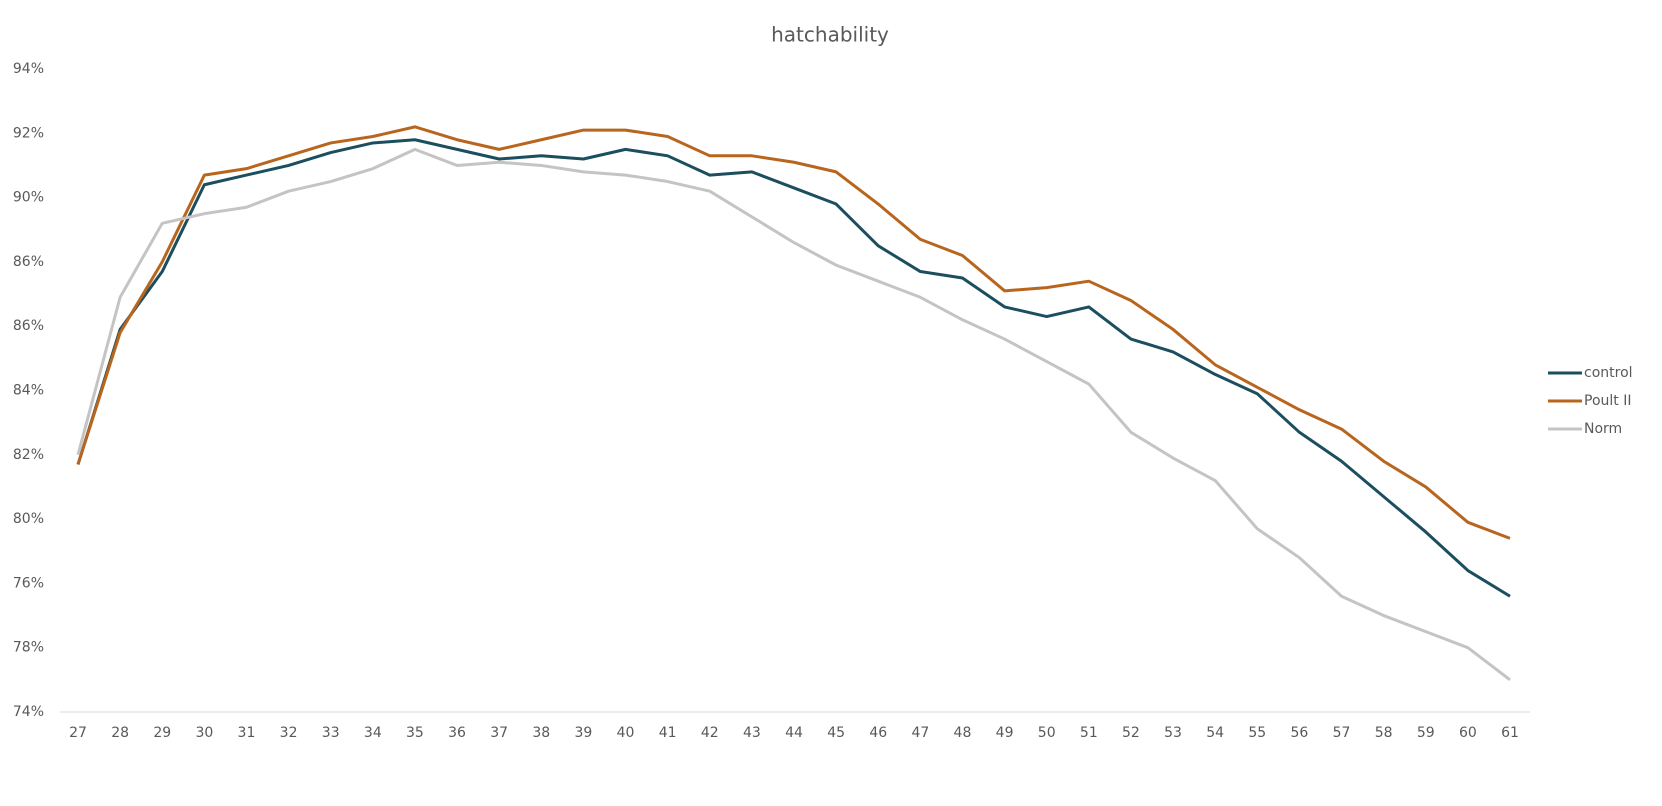  I want to click on y-tick-label: 92%, so click(28, 133).